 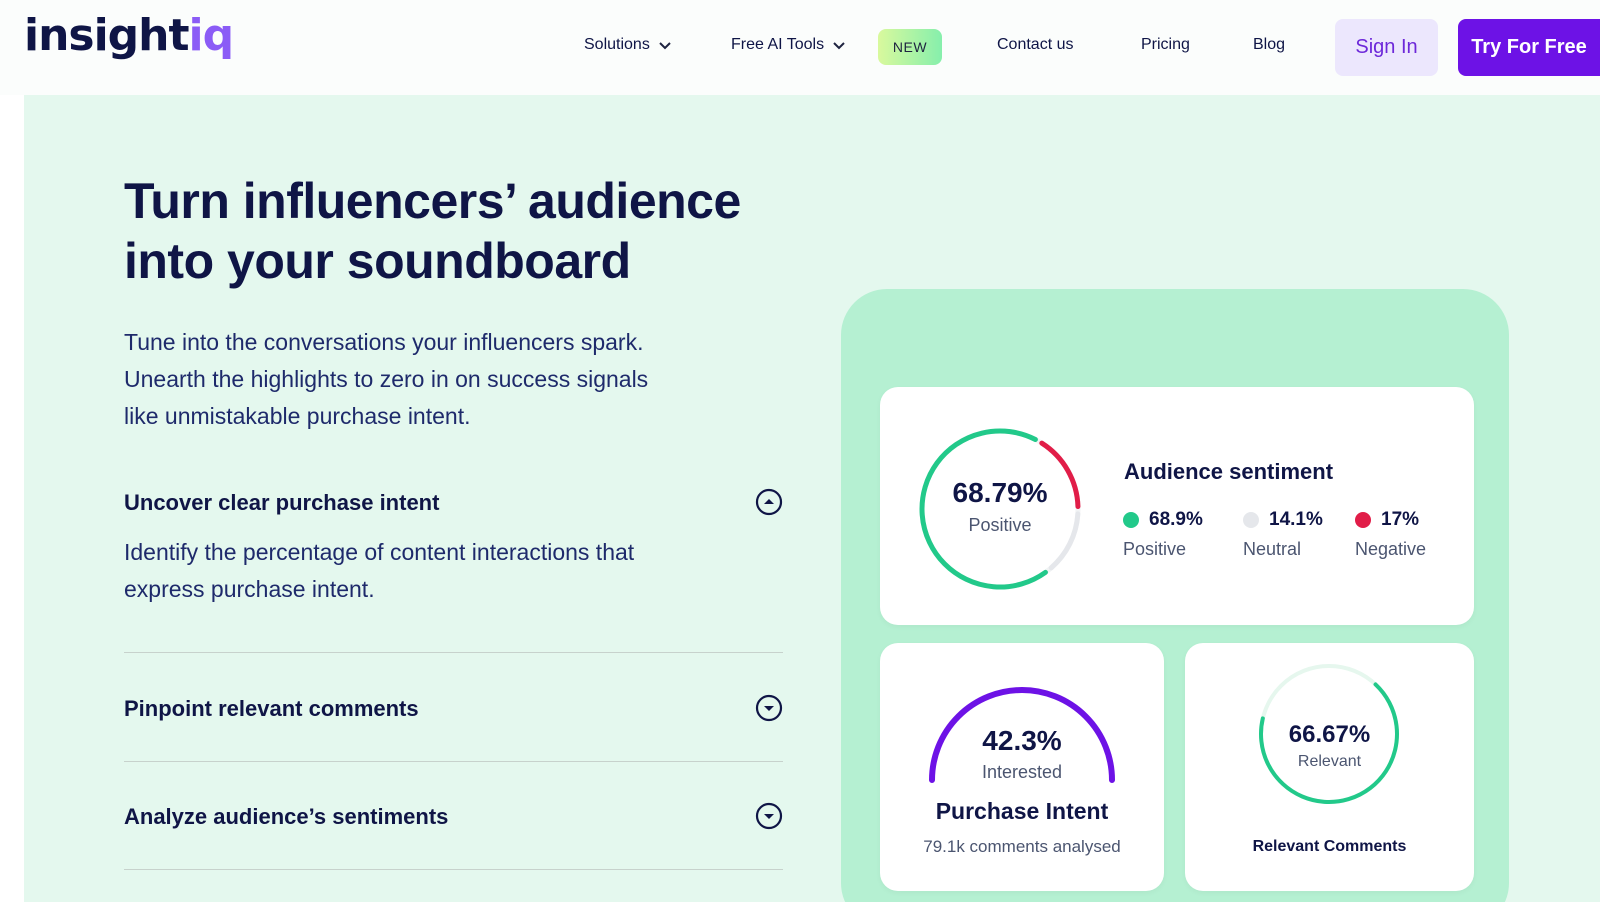 I want to click on legend-label: Negative, so click(x=1391, y=549).